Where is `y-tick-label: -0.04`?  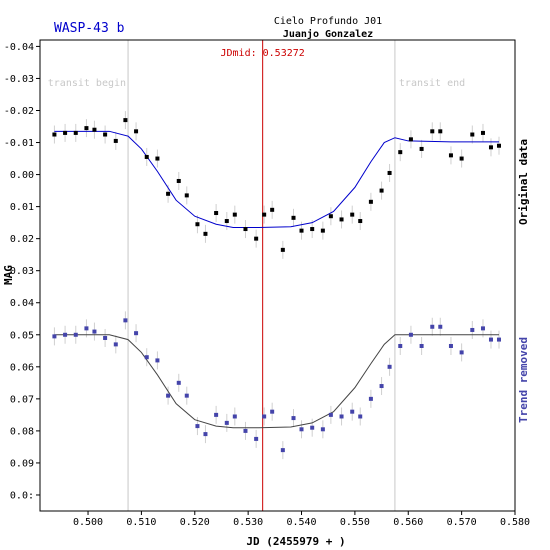 y-tick-label: -0.04 is located at coordinates (19, 47).